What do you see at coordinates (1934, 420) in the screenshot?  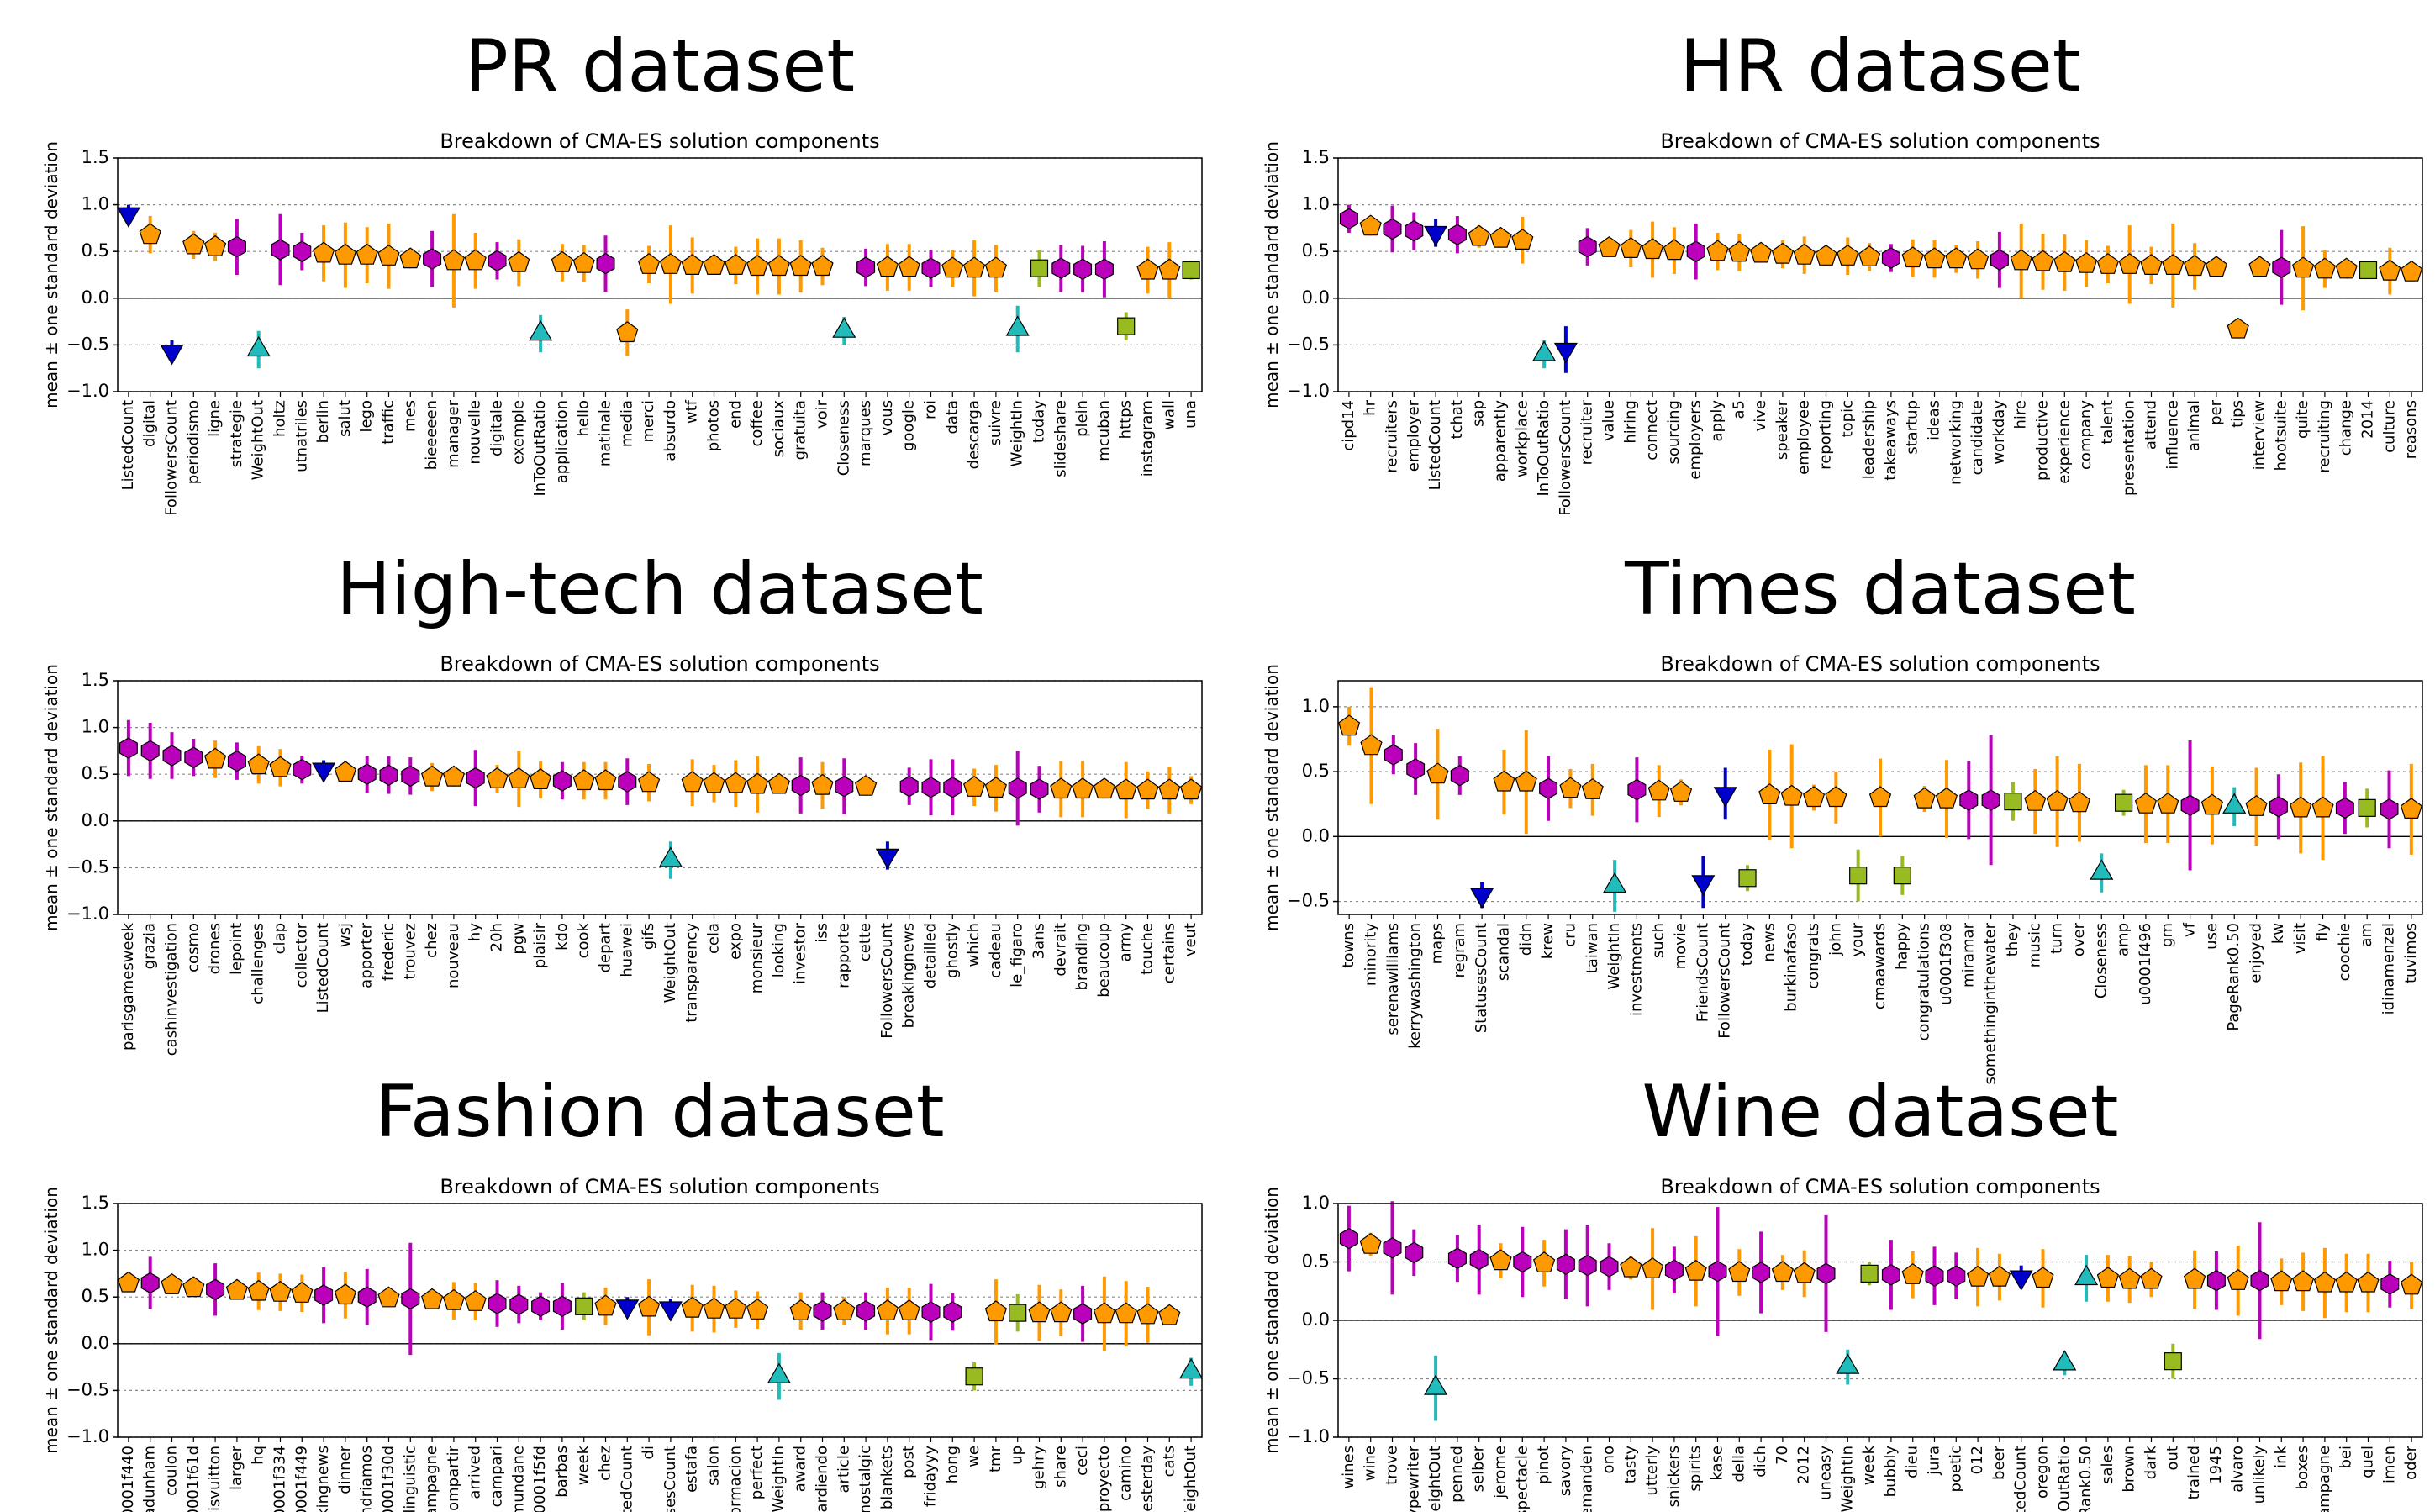 I see `x-tick-label: ideas` at bounding box center [1934, 420].